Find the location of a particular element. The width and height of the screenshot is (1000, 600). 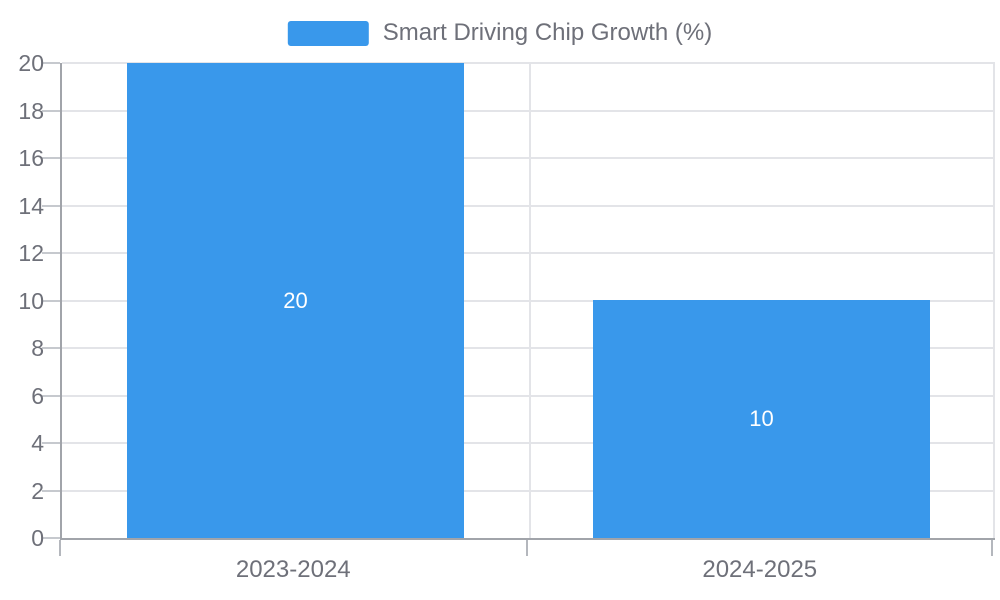

y-axis-tick-label: 20 is located at coordinates (31, 63).